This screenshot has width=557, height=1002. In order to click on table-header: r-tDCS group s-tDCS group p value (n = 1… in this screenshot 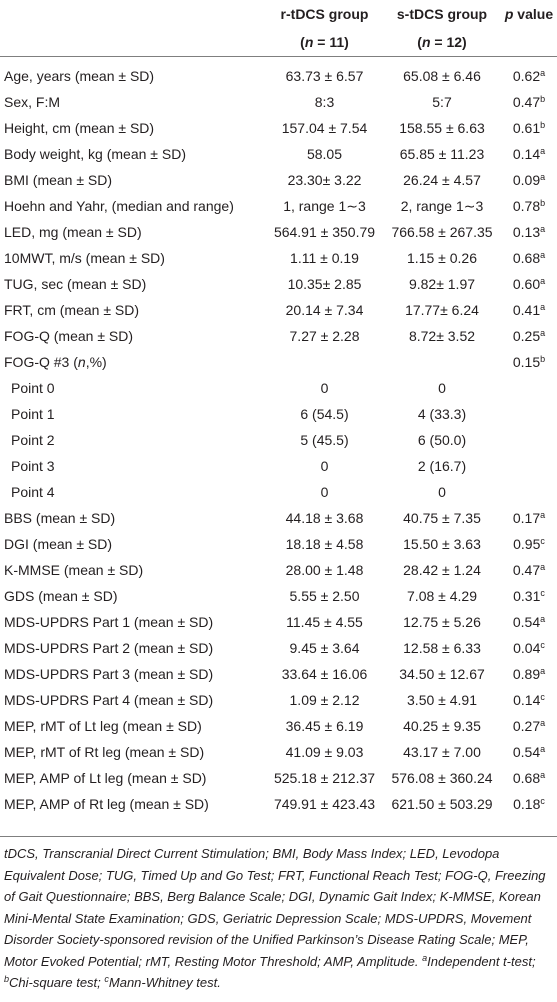, I will do `click(278, 28)`.